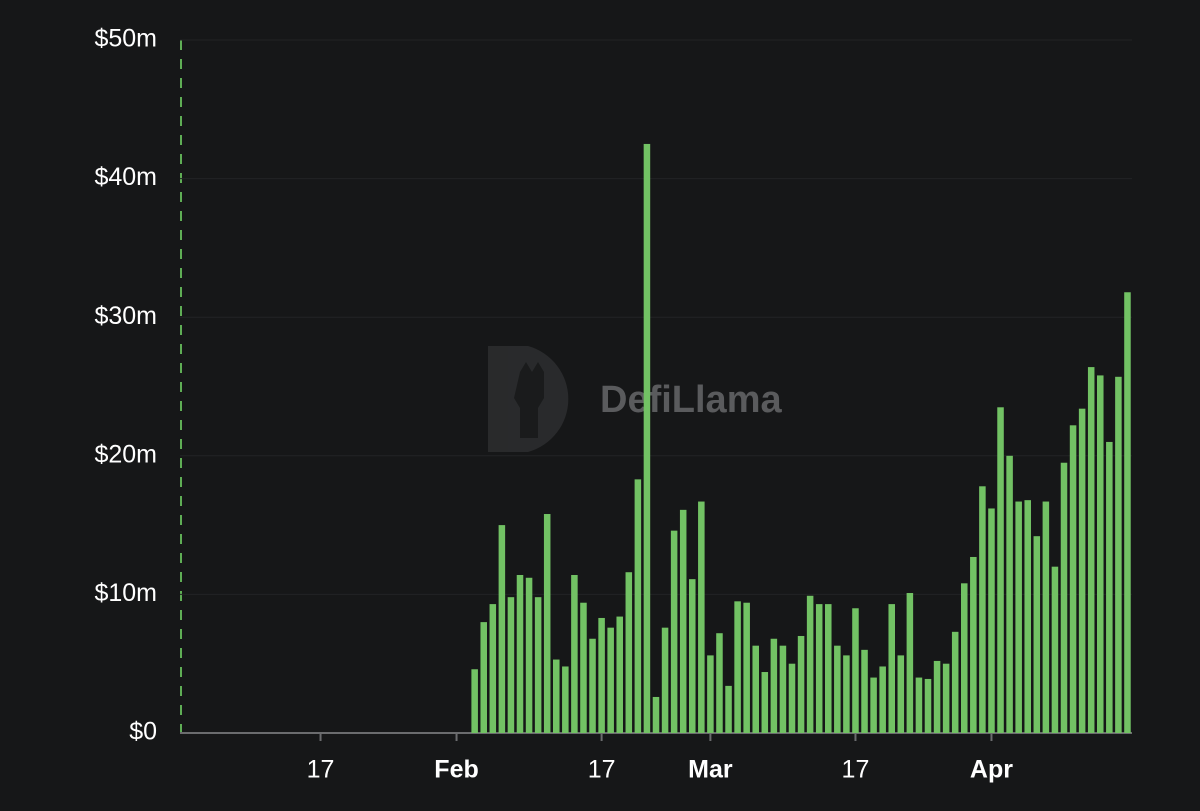  I want to click on x-tick-label: Mar, so click(710, 770).